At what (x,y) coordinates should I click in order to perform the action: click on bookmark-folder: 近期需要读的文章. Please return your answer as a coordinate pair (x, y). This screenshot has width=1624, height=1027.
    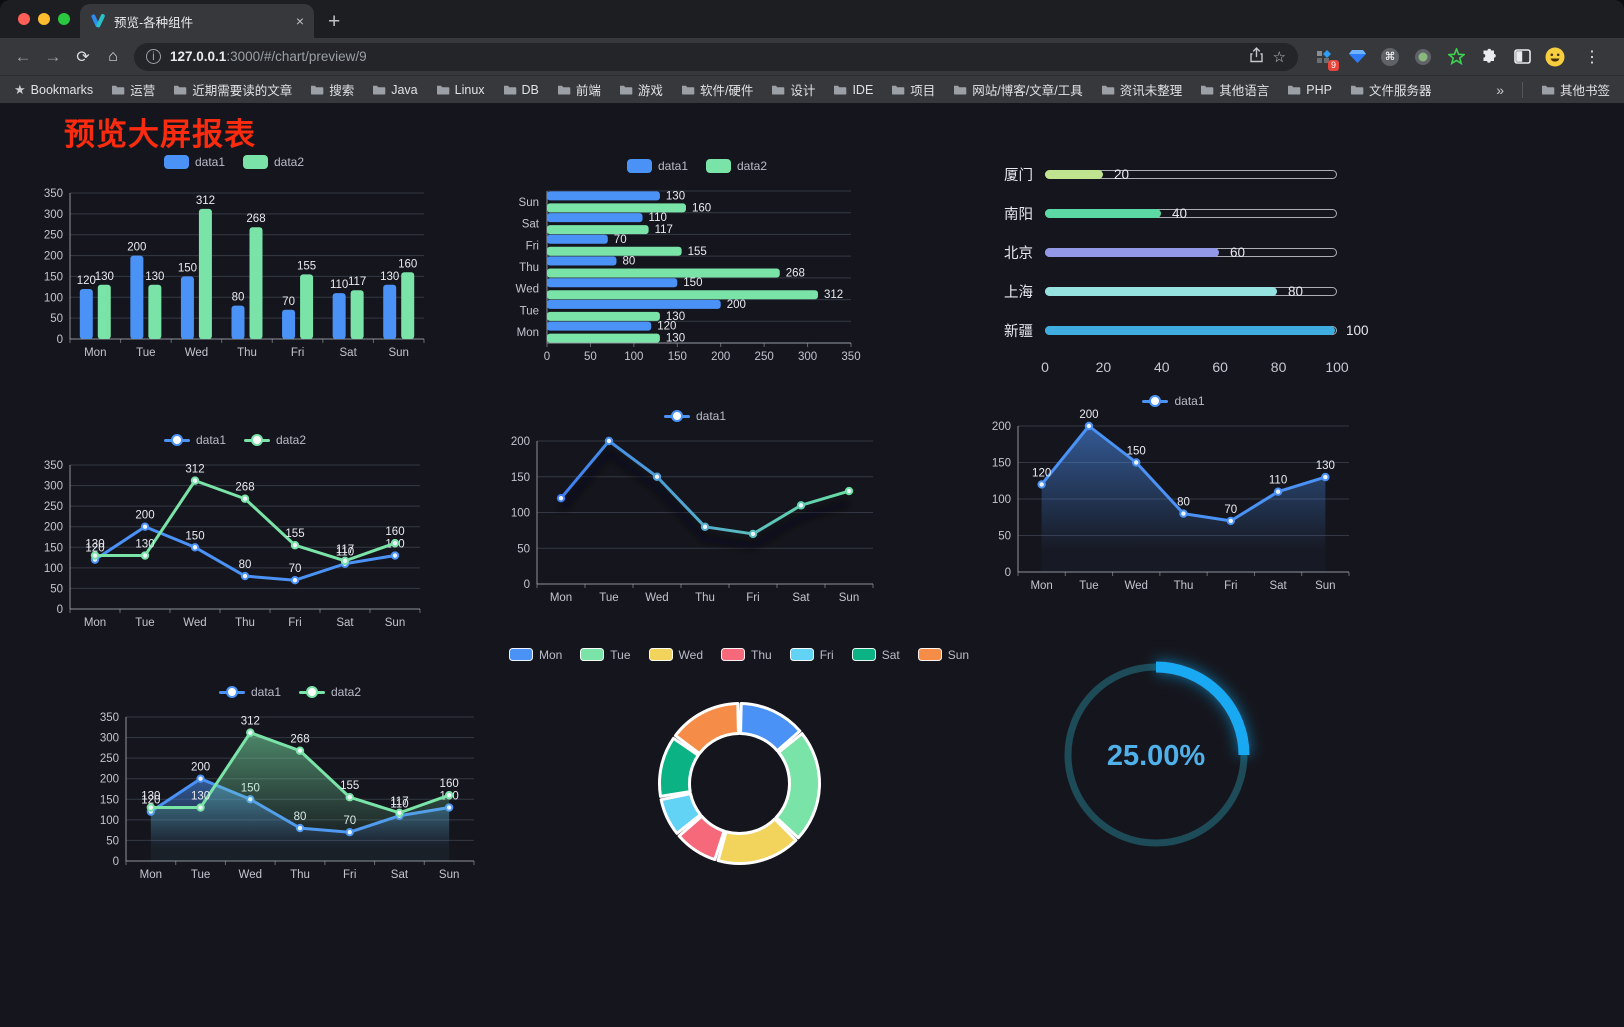
    Looking at the image, I should click on (232, 89).